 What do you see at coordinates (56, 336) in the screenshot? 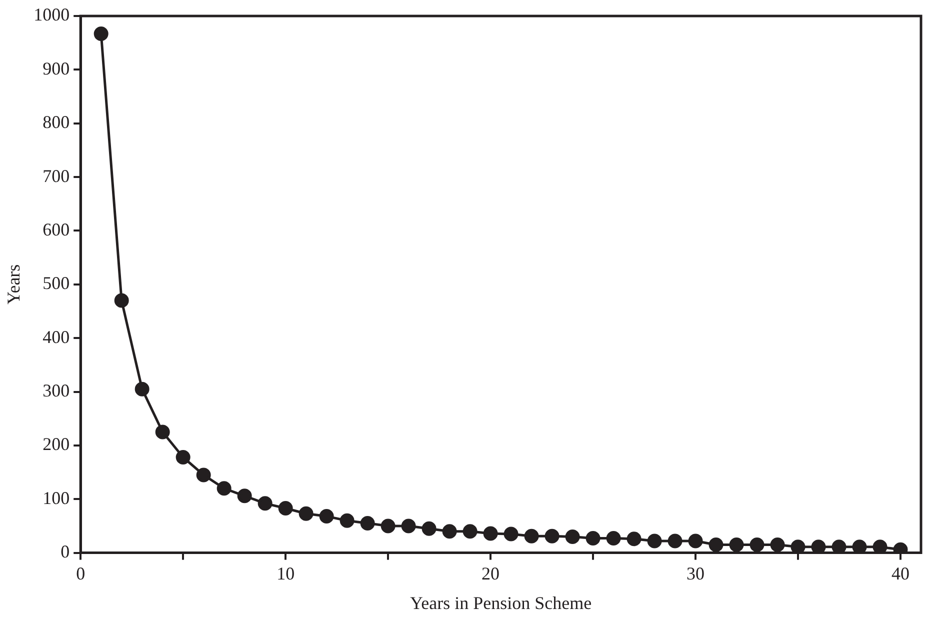
I see `y-tick-label: 400` at bounding box center [56, 336].